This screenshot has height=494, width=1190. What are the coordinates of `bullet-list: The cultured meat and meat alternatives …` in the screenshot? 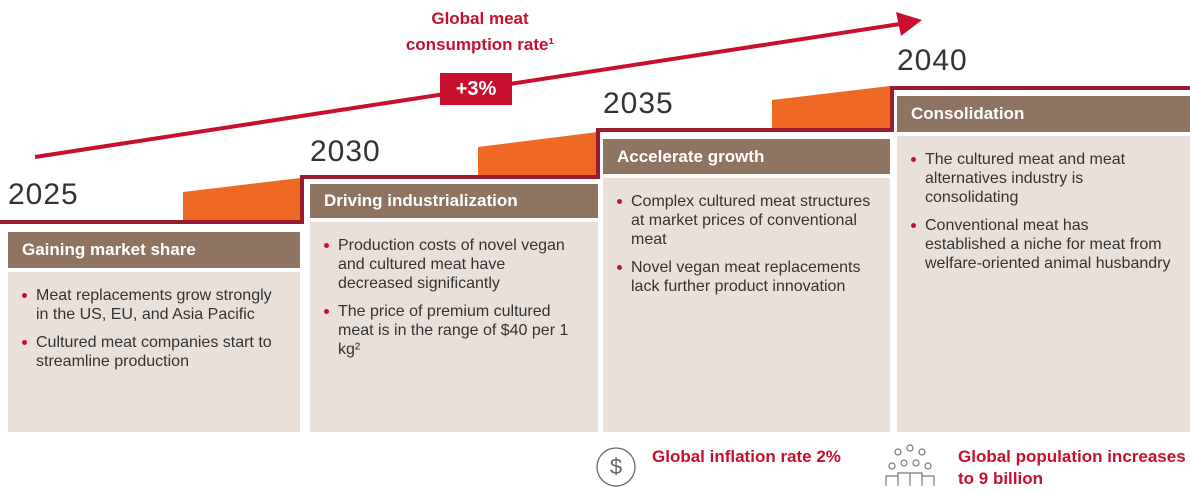 It's located at (1042, 211).